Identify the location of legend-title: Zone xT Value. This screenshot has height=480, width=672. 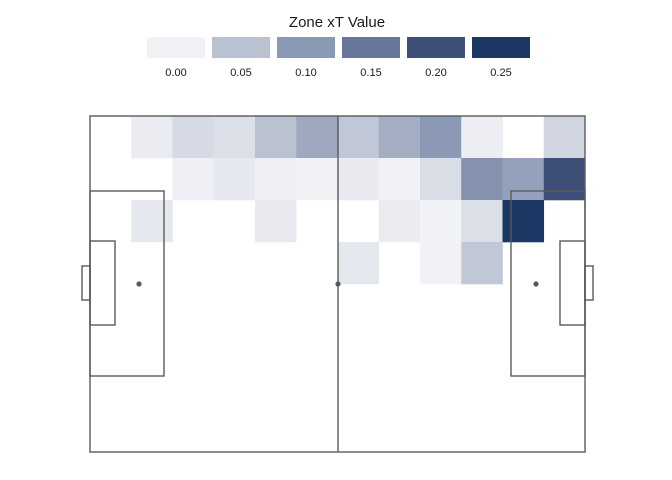
(337, 22).